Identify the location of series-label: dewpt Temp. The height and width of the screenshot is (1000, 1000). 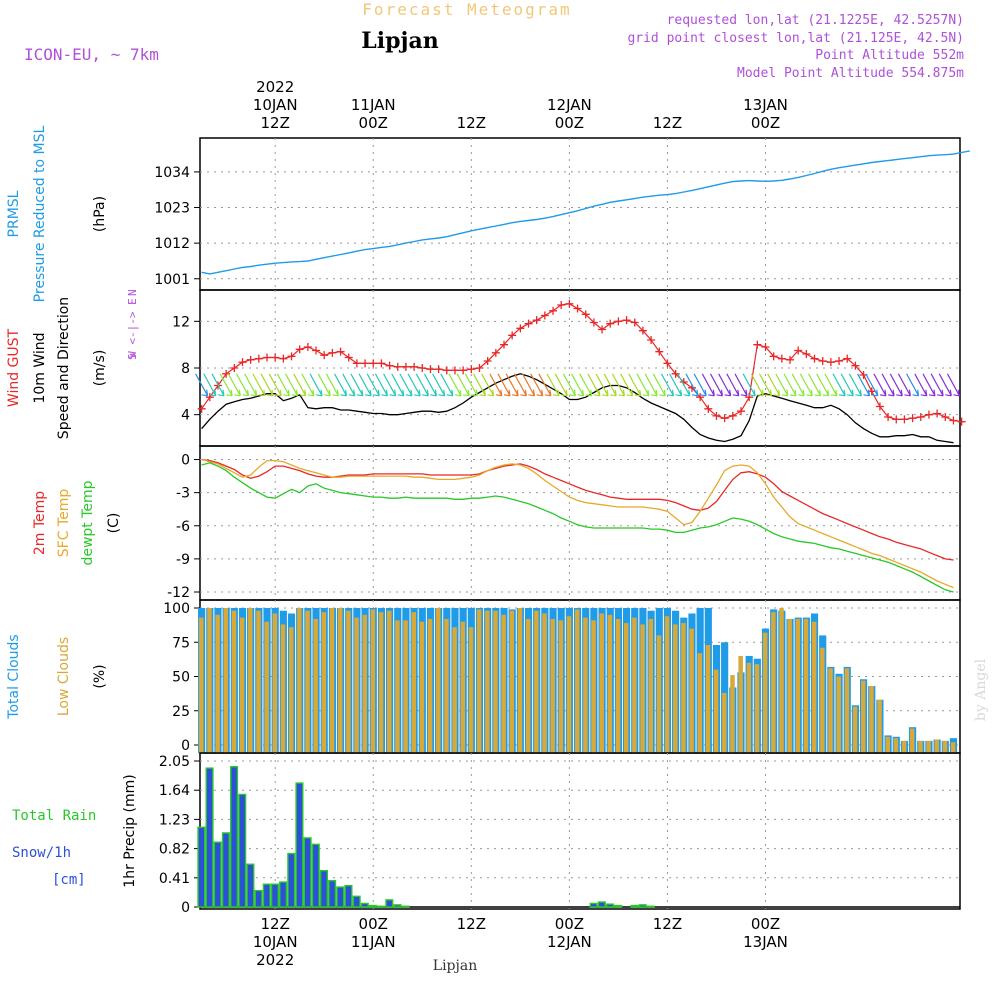
(88, 522).